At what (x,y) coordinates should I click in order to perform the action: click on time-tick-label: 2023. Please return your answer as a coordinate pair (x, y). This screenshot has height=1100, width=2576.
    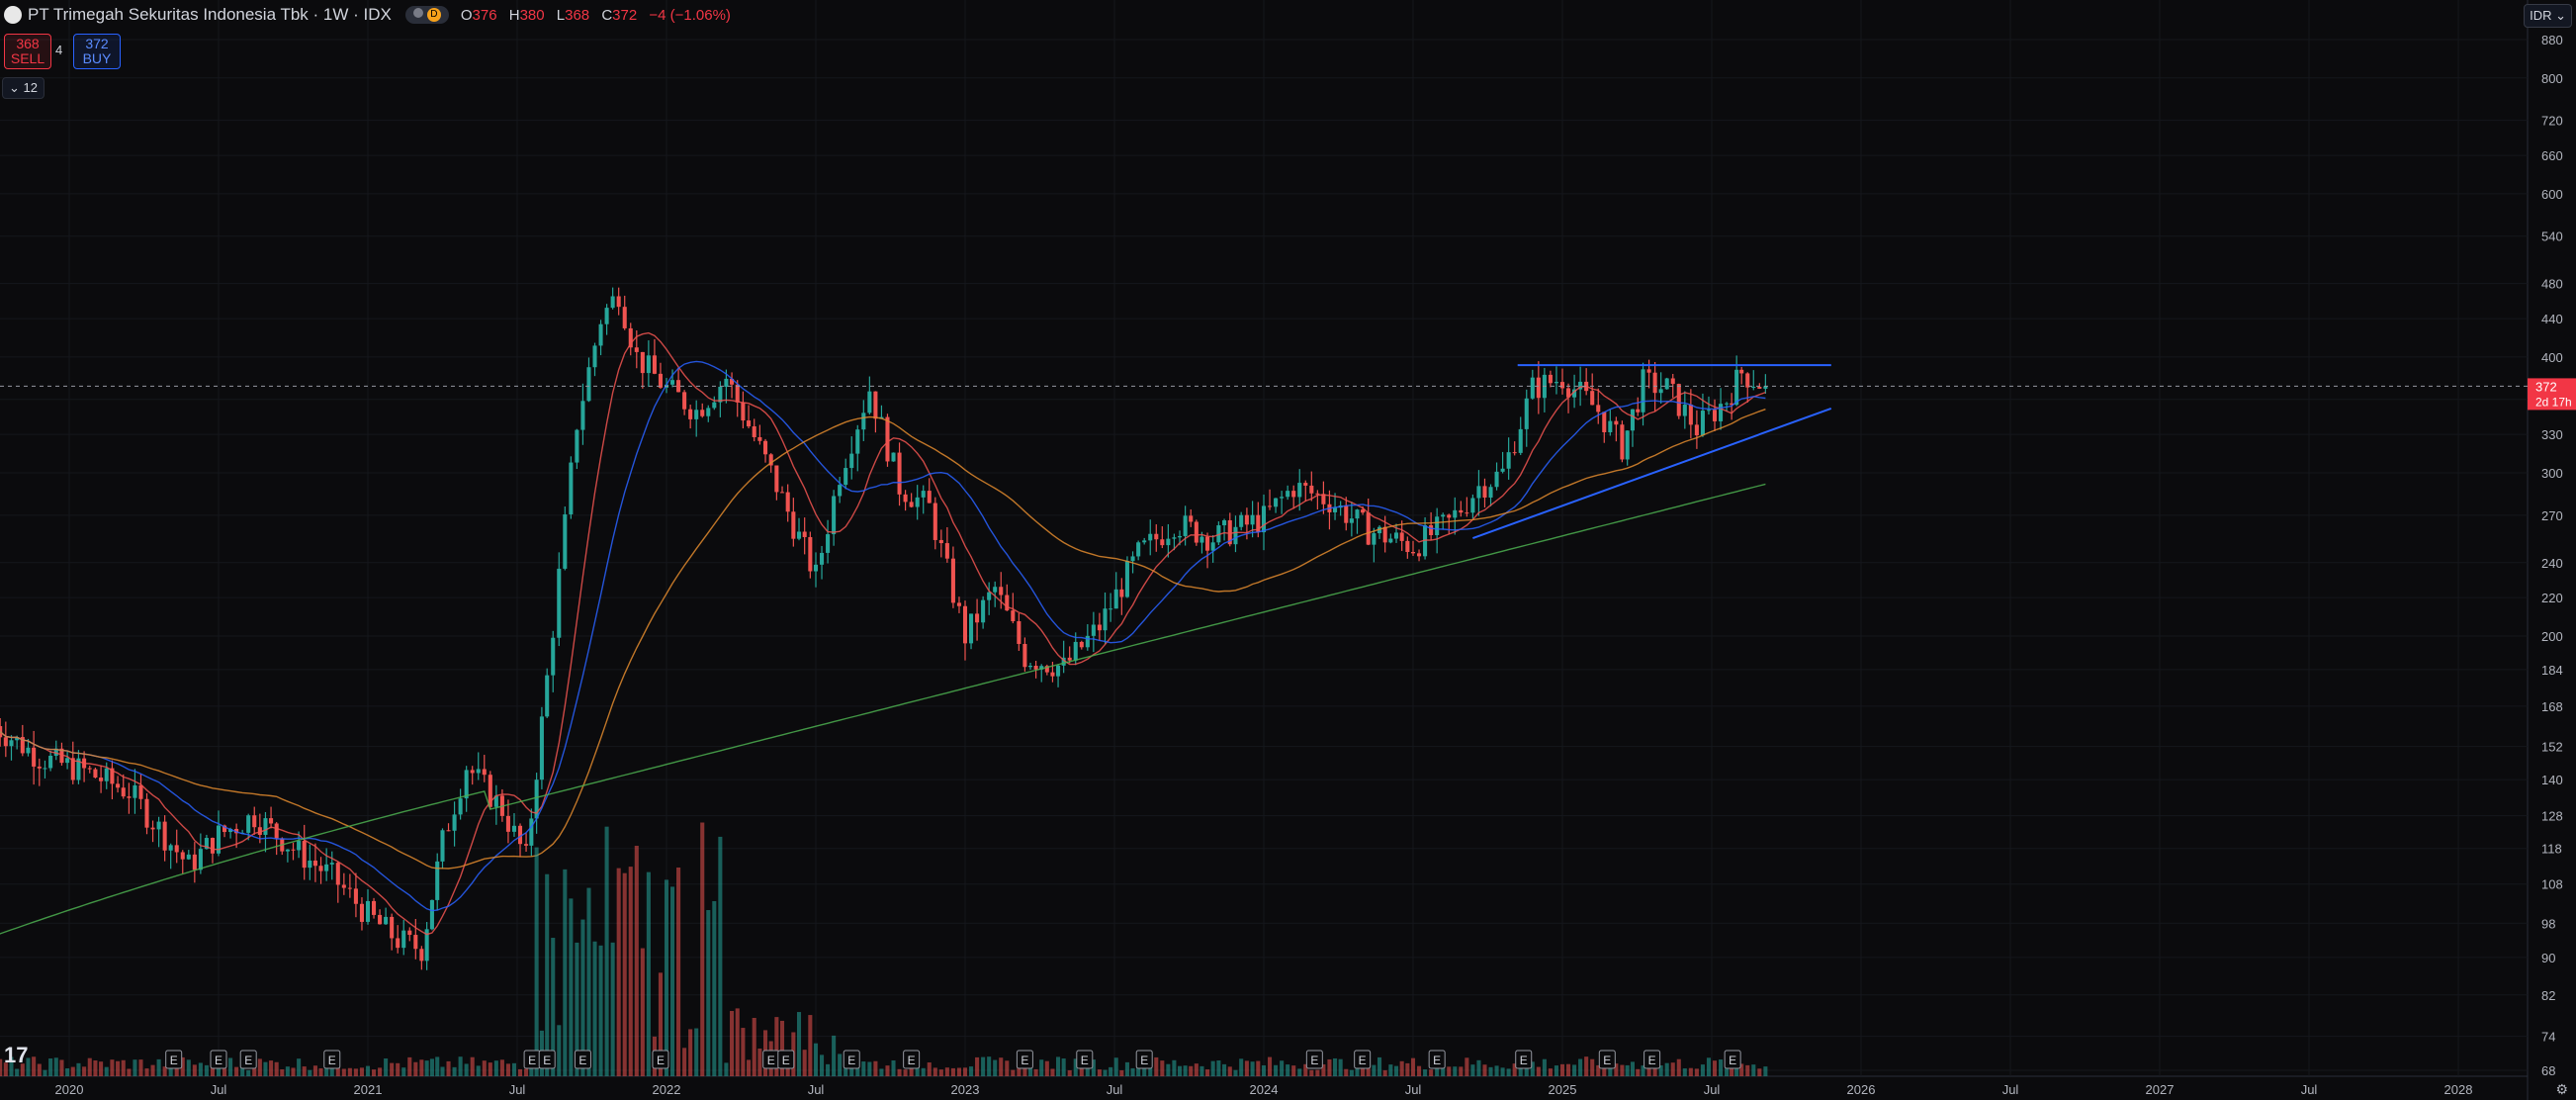
    Looking at the image, I should click on (965, 1089).